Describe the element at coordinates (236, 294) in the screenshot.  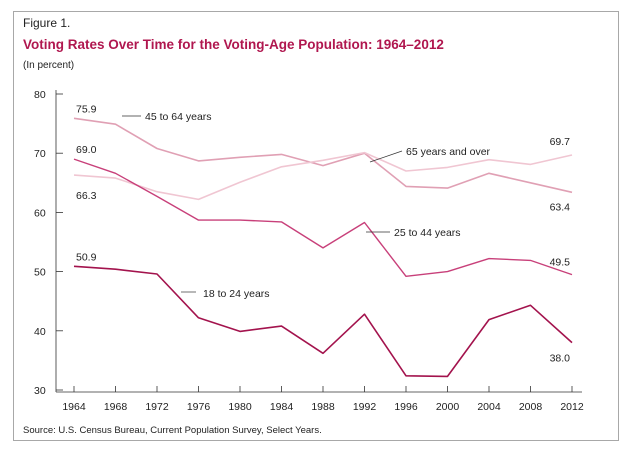
I see `series-name-label: 18 to 24 years` at that location.